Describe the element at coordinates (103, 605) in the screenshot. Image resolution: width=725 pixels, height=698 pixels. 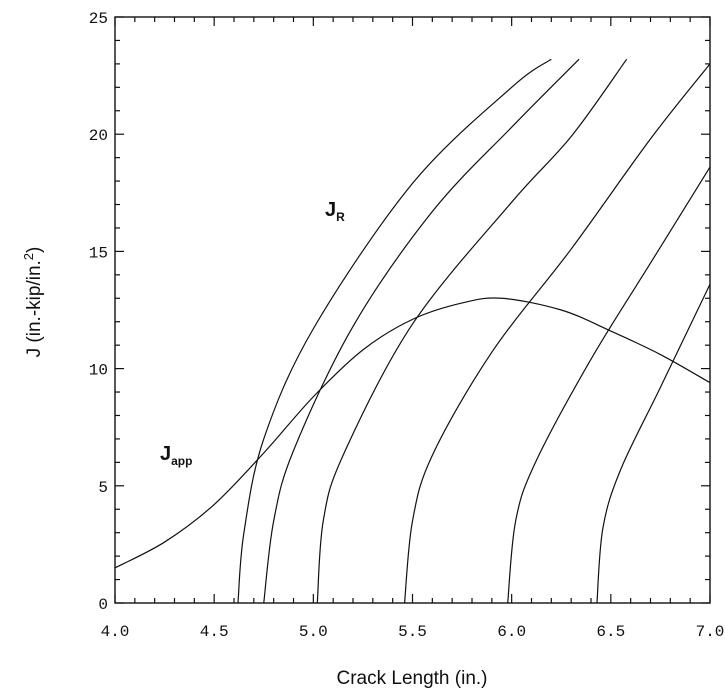
I see `y-tick-label: 0` at that location.